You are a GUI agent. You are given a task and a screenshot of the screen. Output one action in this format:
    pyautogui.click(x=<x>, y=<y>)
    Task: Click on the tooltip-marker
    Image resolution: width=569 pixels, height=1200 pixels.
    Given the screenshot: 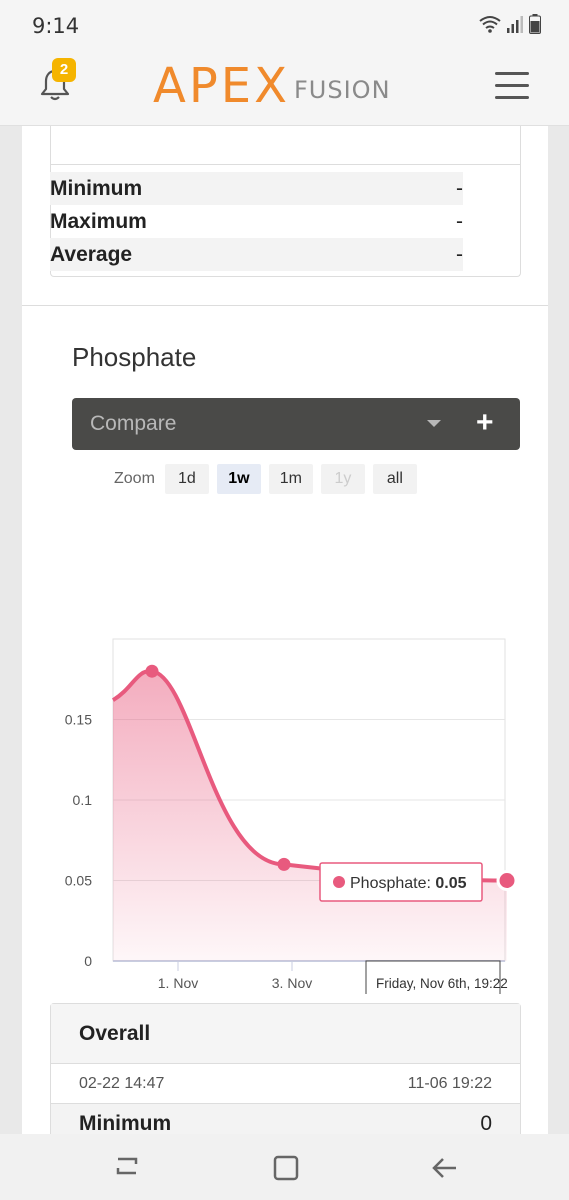 What is the action you would take?
    pyautogui.click(x=339, y=882)
    